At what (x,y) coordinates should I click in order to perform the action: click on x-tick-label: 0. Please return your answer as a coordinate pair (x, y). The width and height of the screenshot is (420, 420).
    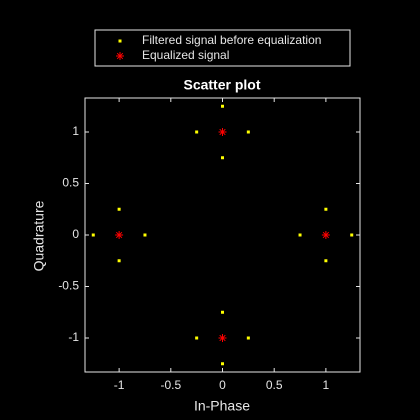
    Looking at the image, I should click on (222, 385).